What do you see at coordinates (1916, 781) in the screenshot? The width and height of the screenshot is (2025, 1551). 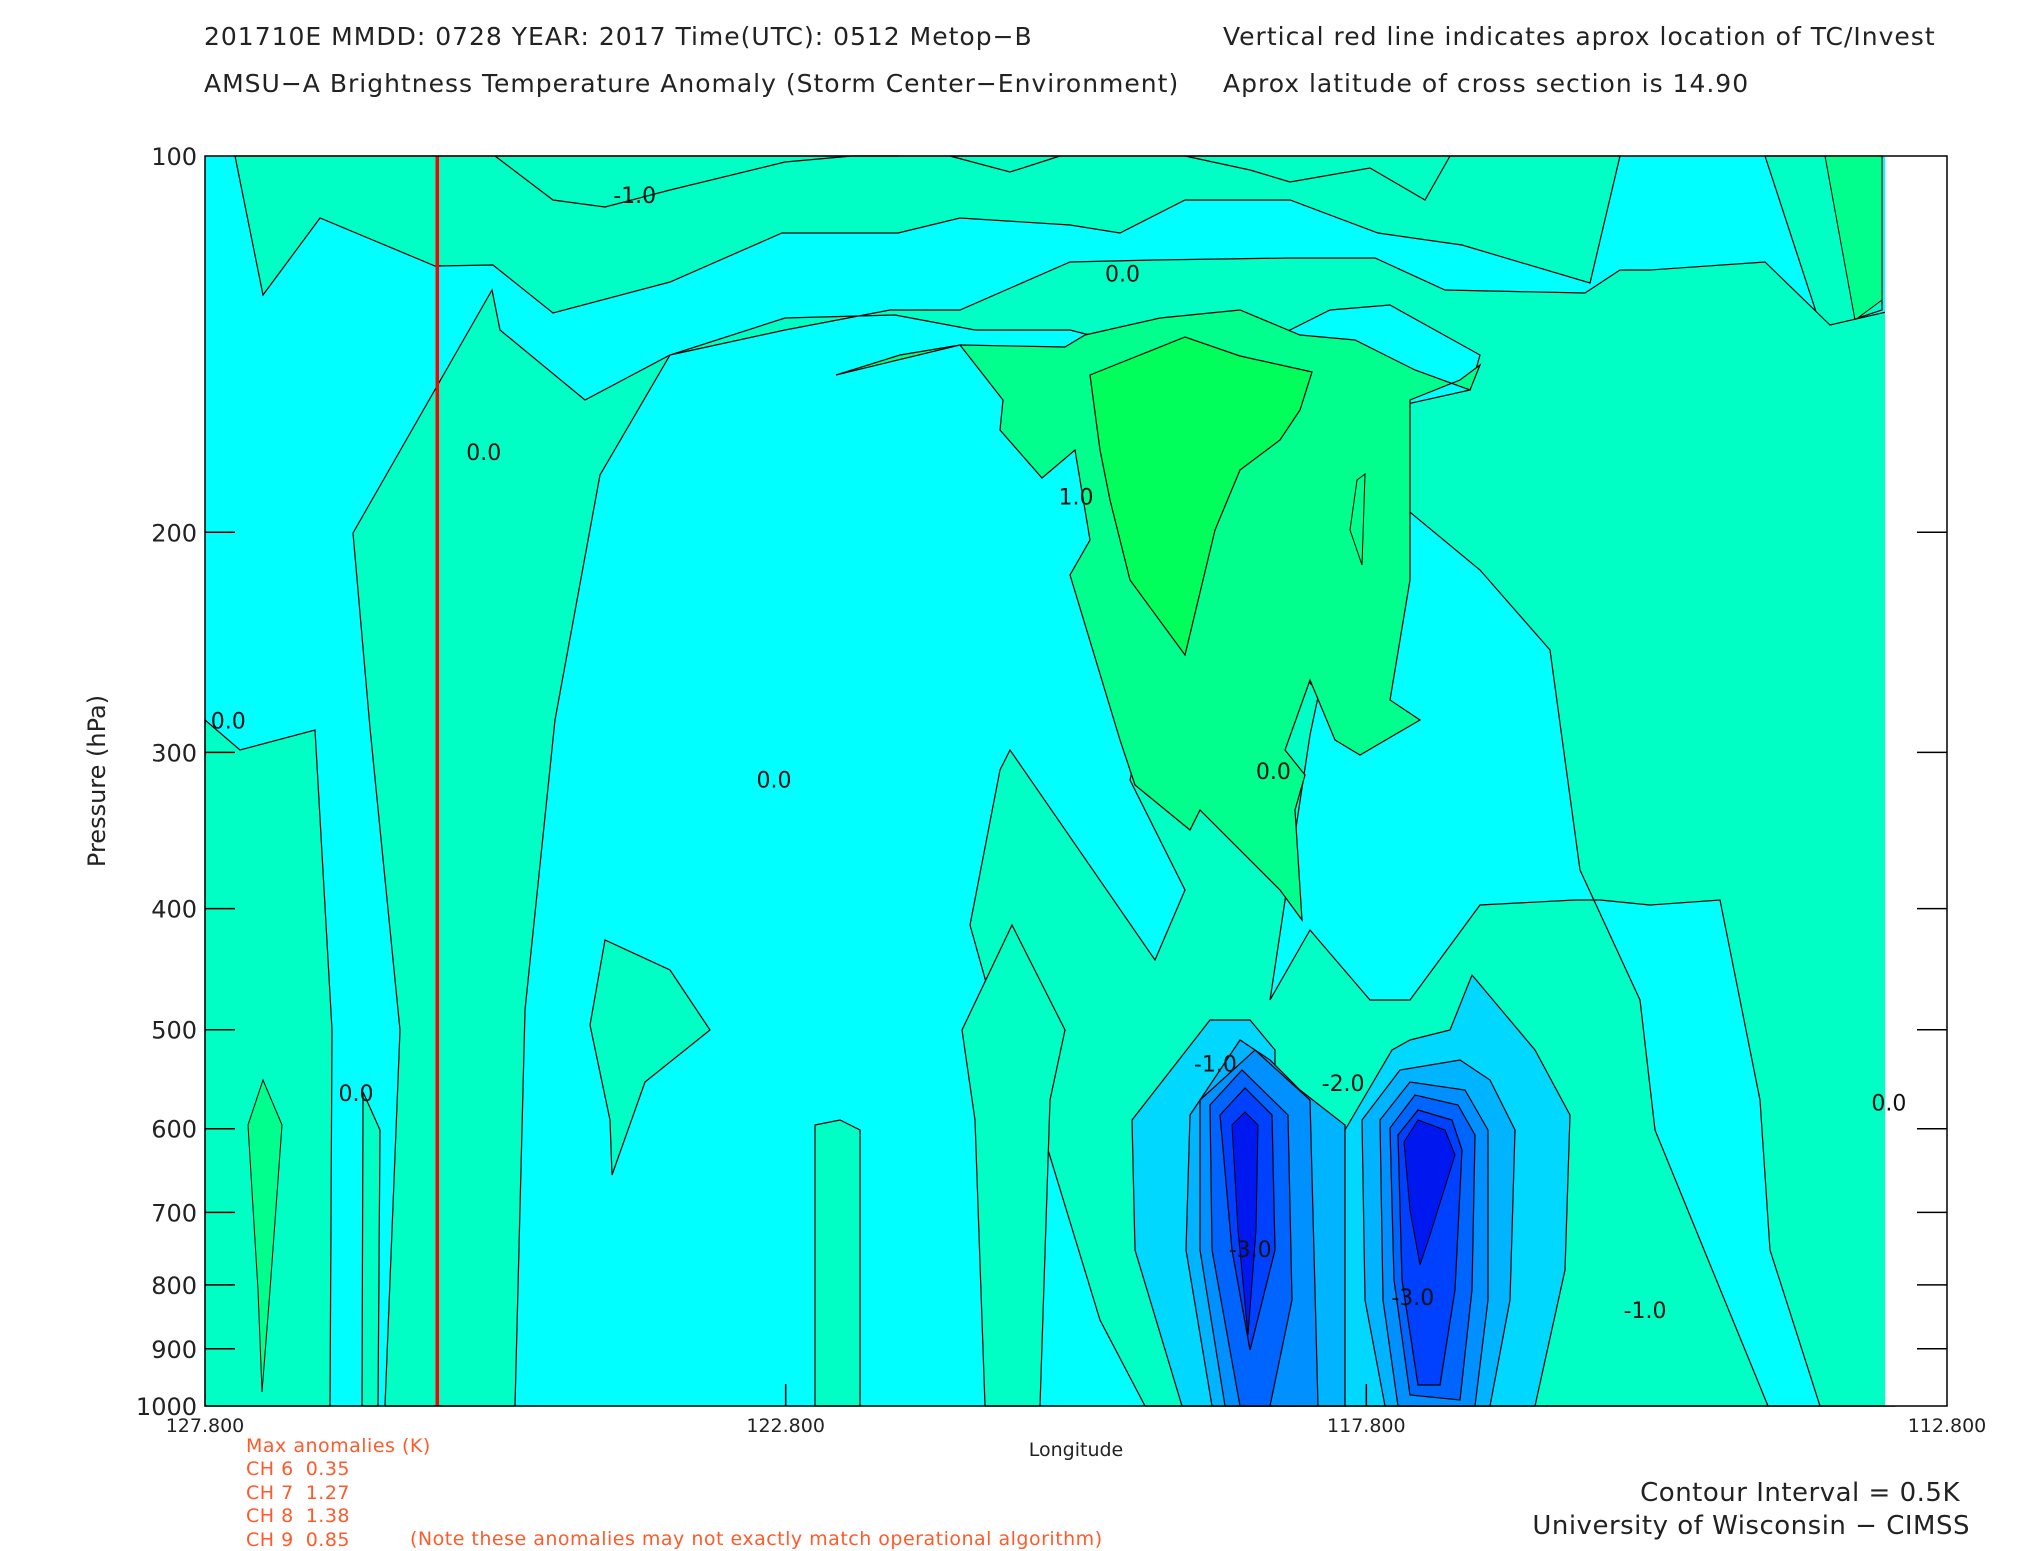 I see `no-data-strip` at bounding box center [1916, 781].